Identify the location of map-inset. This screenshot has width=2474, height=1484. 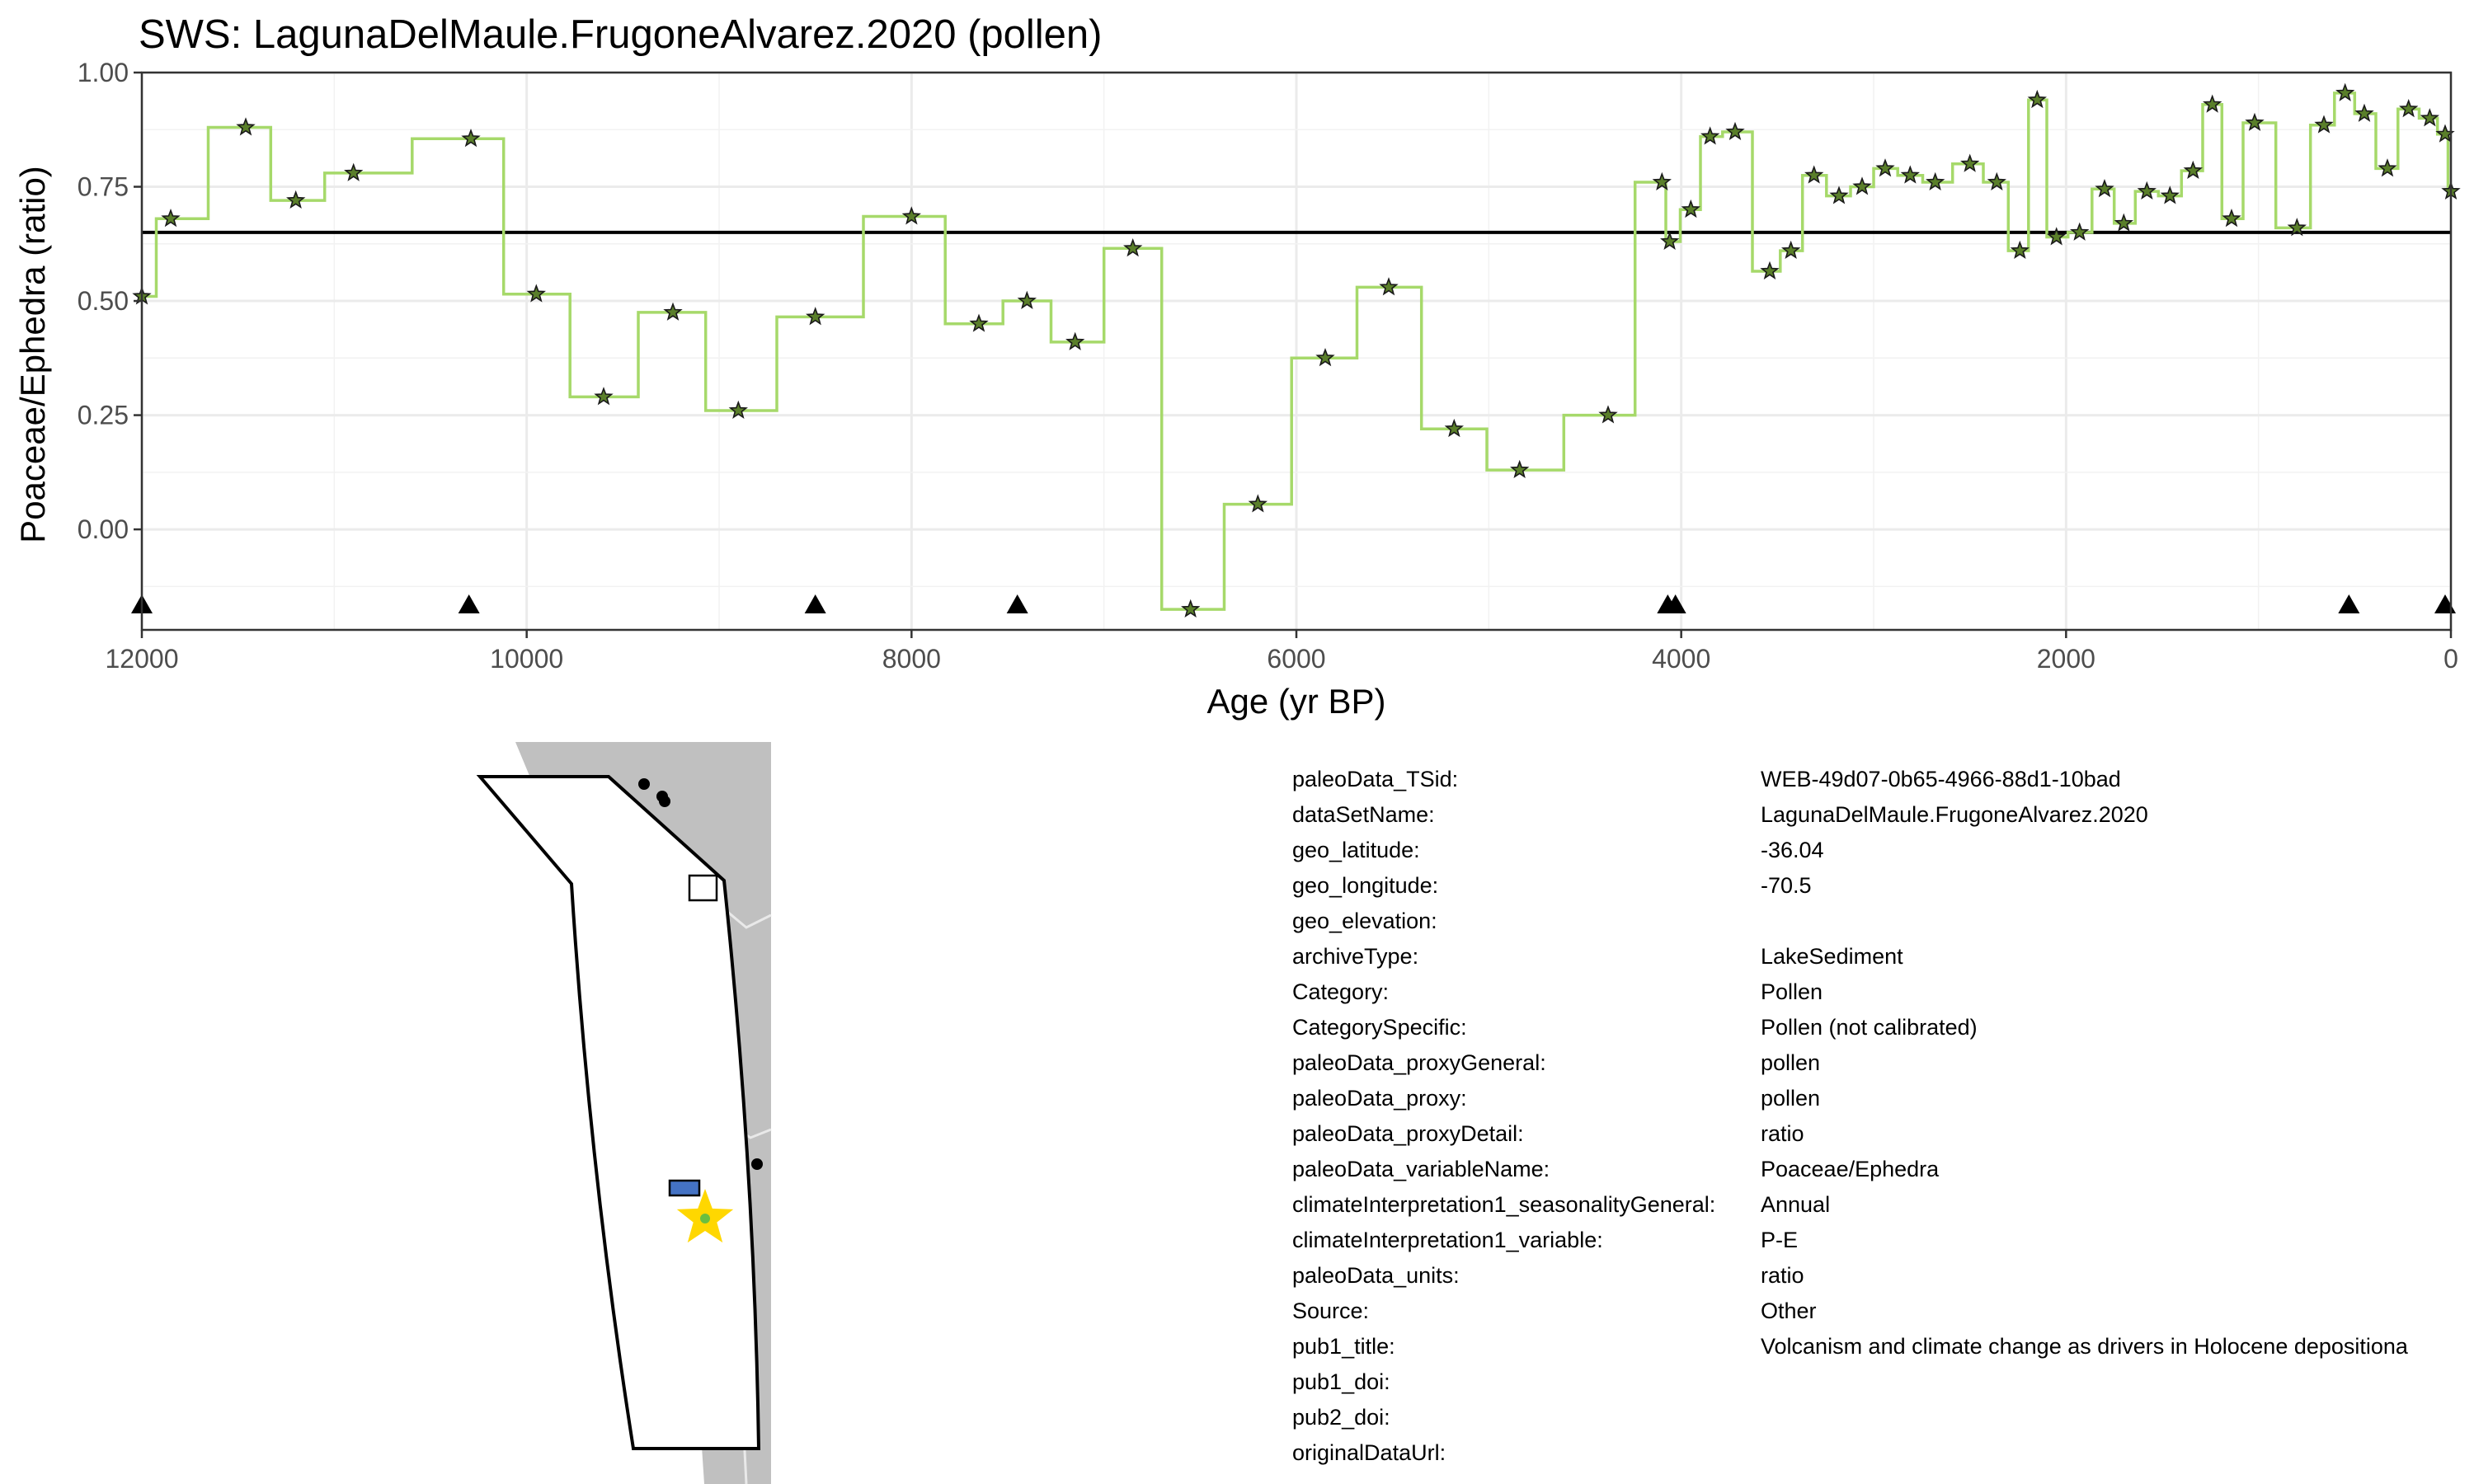
(624, 1113).